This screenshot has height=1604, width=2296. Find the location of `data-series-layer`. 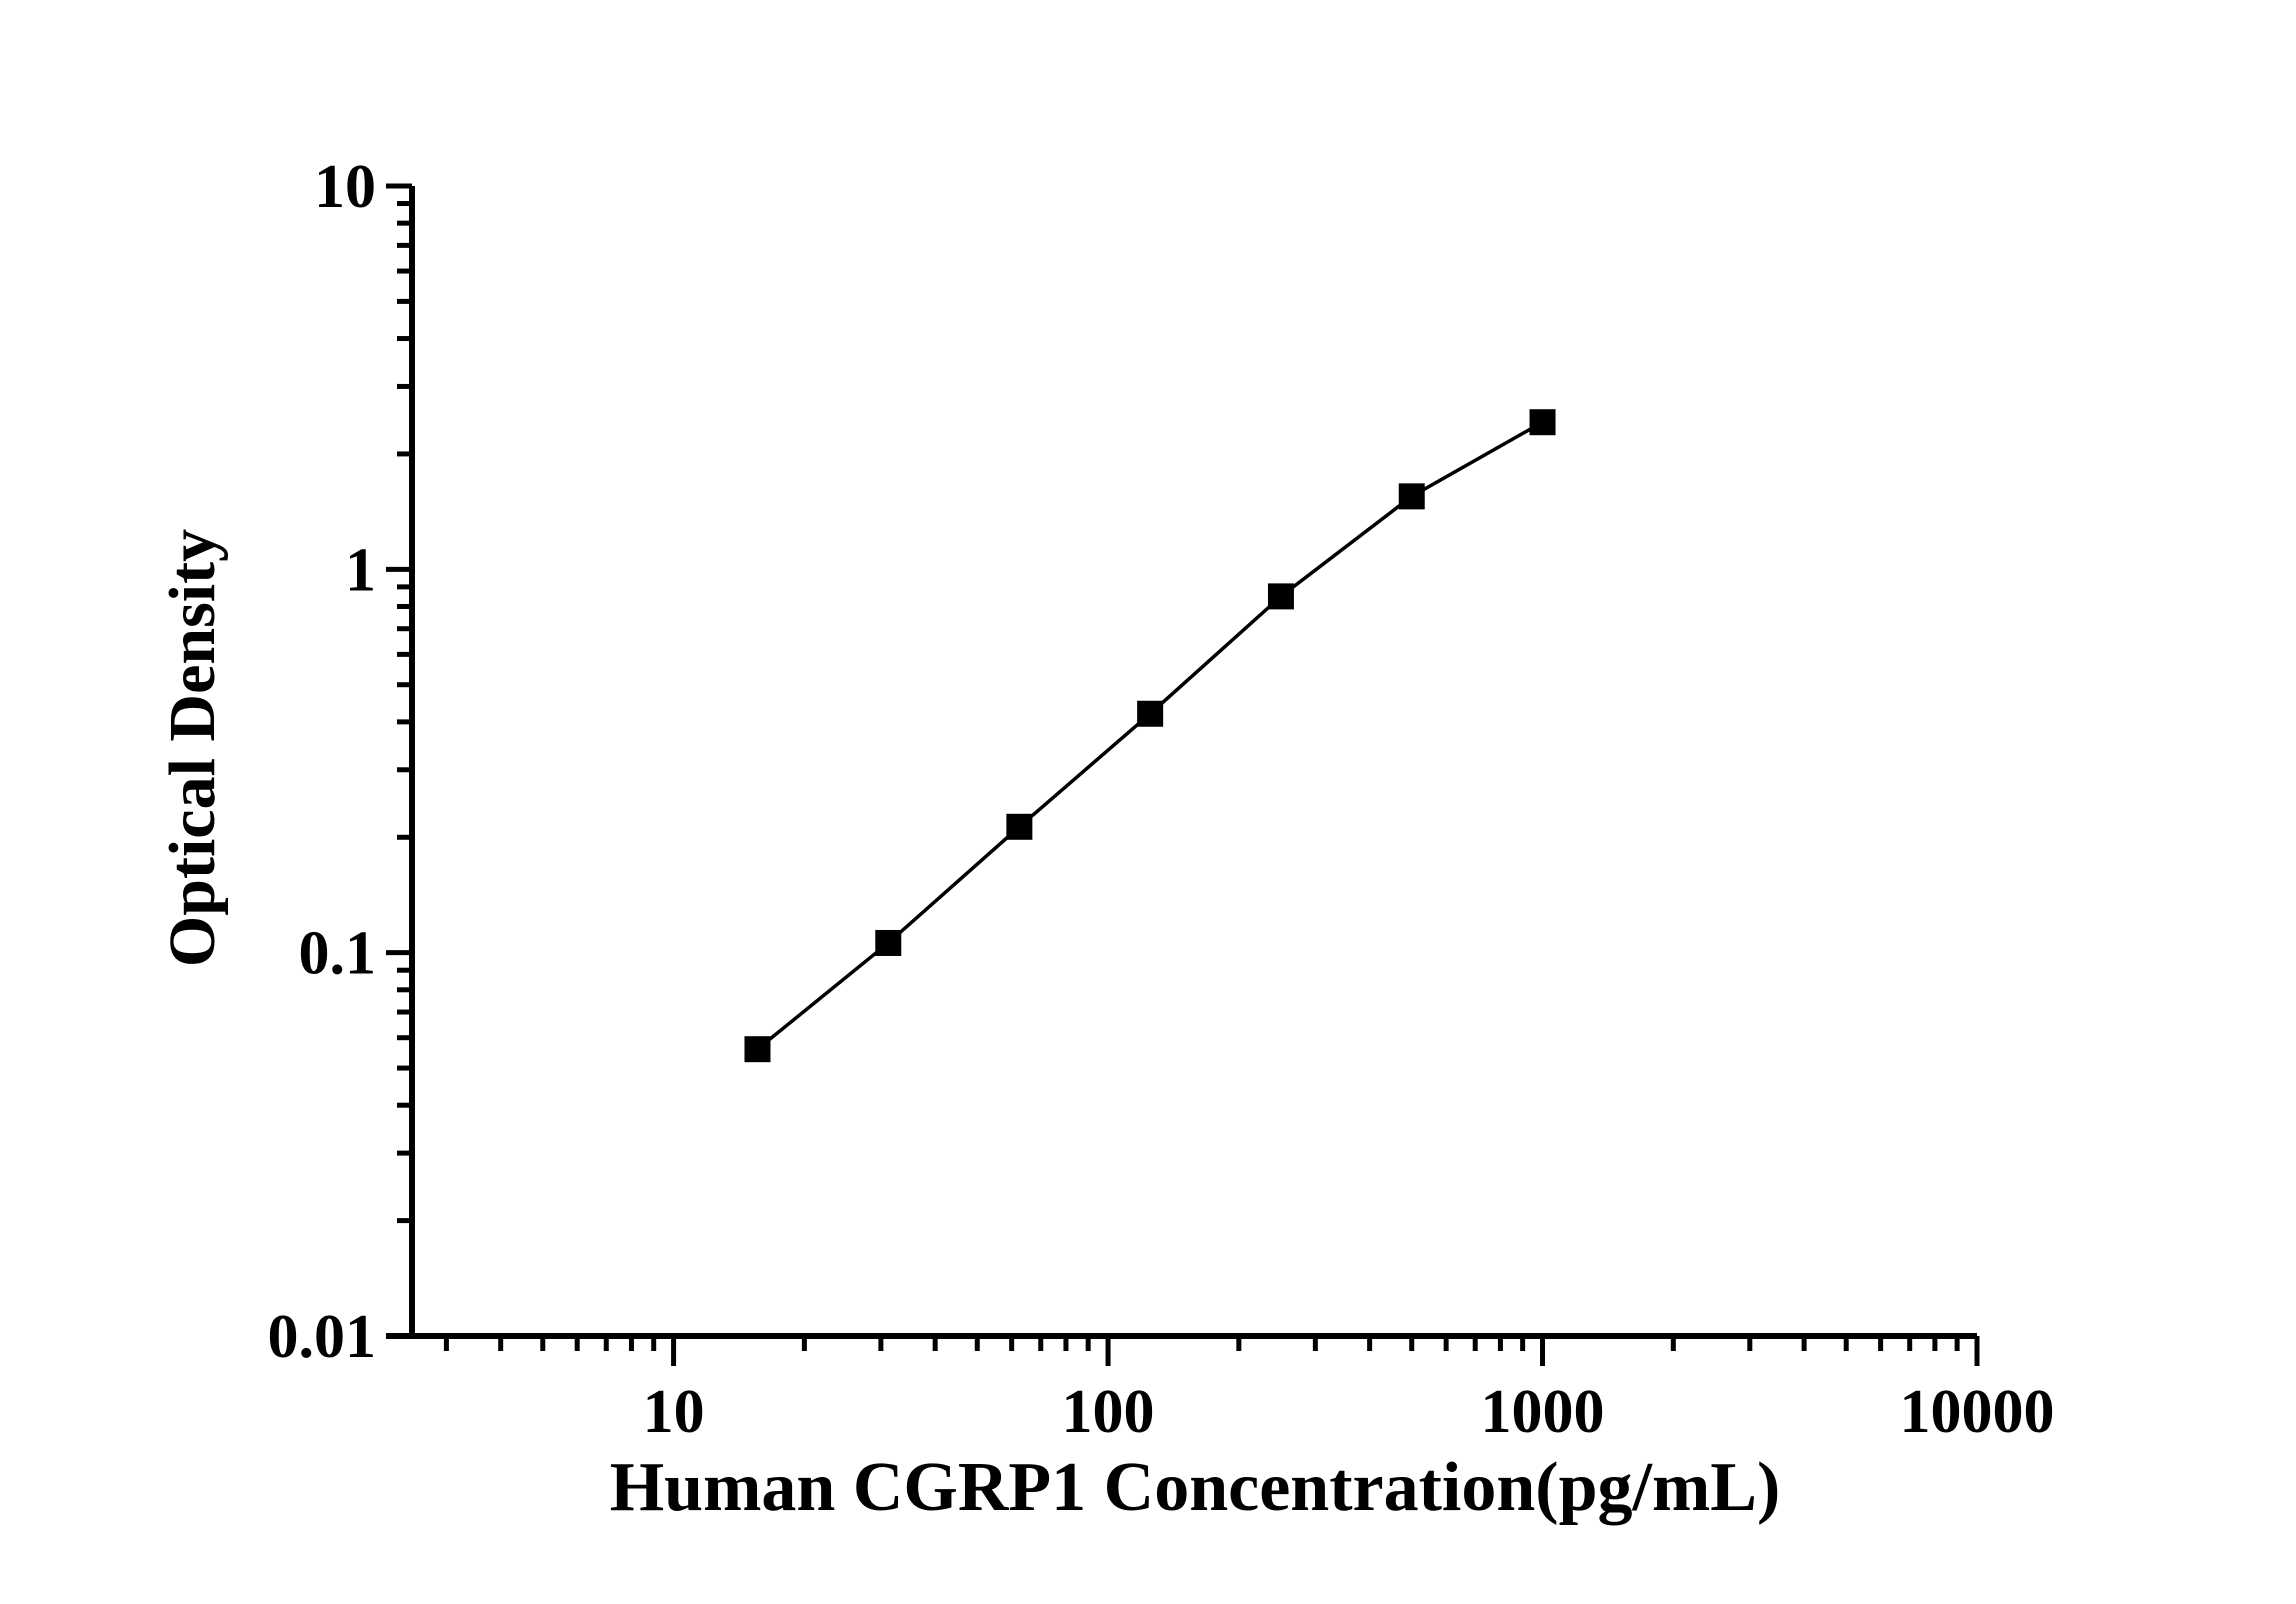

data-series-layer is located at coordinates (1150, 736).